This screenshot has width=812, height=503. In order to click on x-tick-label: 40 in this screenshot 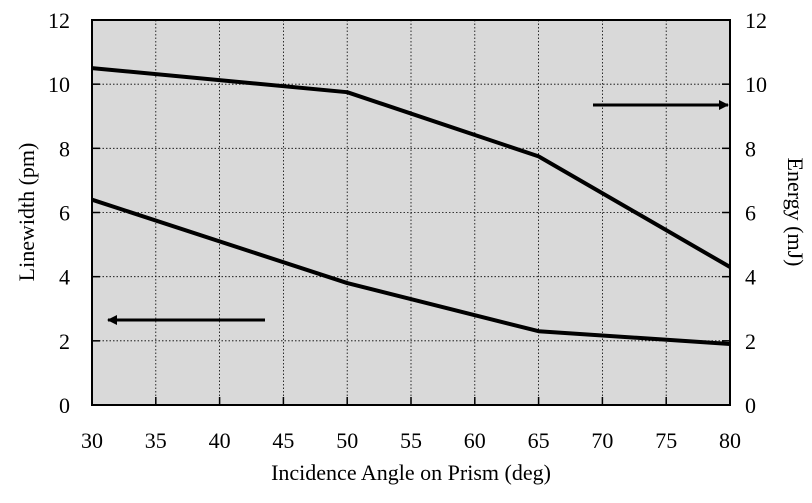, I will do `click(220, 440)`.